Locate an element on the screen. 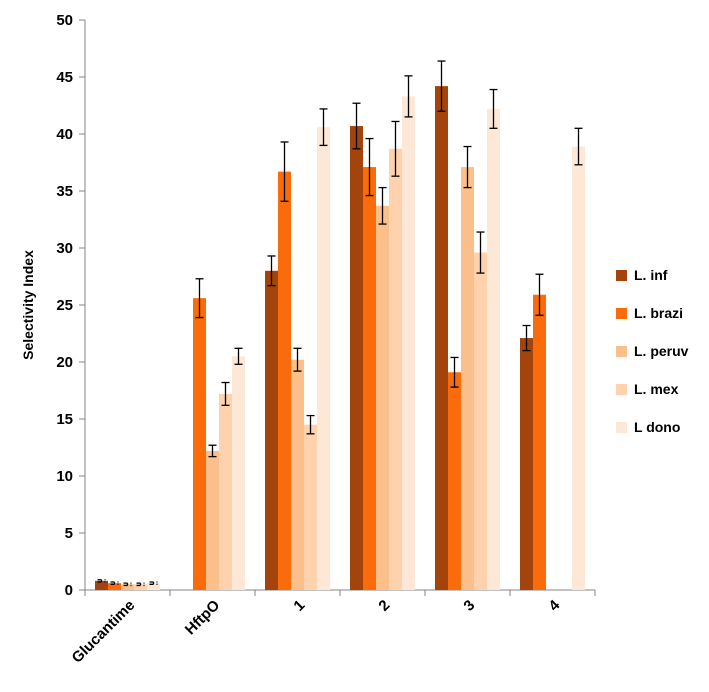  x-tick-label: 3 is located at coordinates (469, 606).